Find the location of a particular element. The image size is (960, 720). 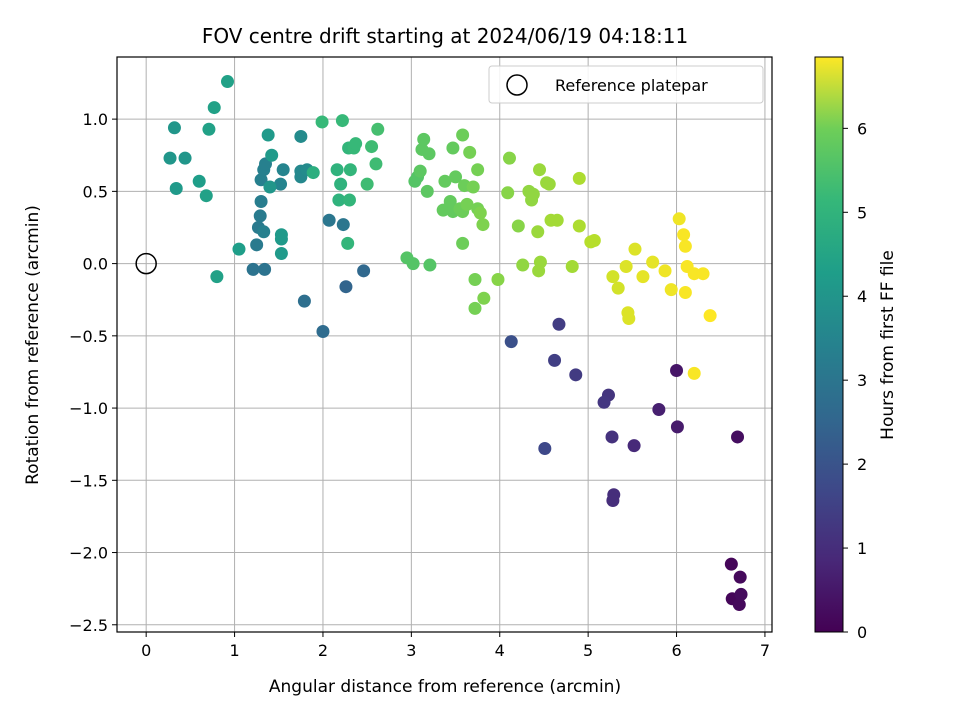

y-tick-label: −2.0 is located at coordinates (88, 553).